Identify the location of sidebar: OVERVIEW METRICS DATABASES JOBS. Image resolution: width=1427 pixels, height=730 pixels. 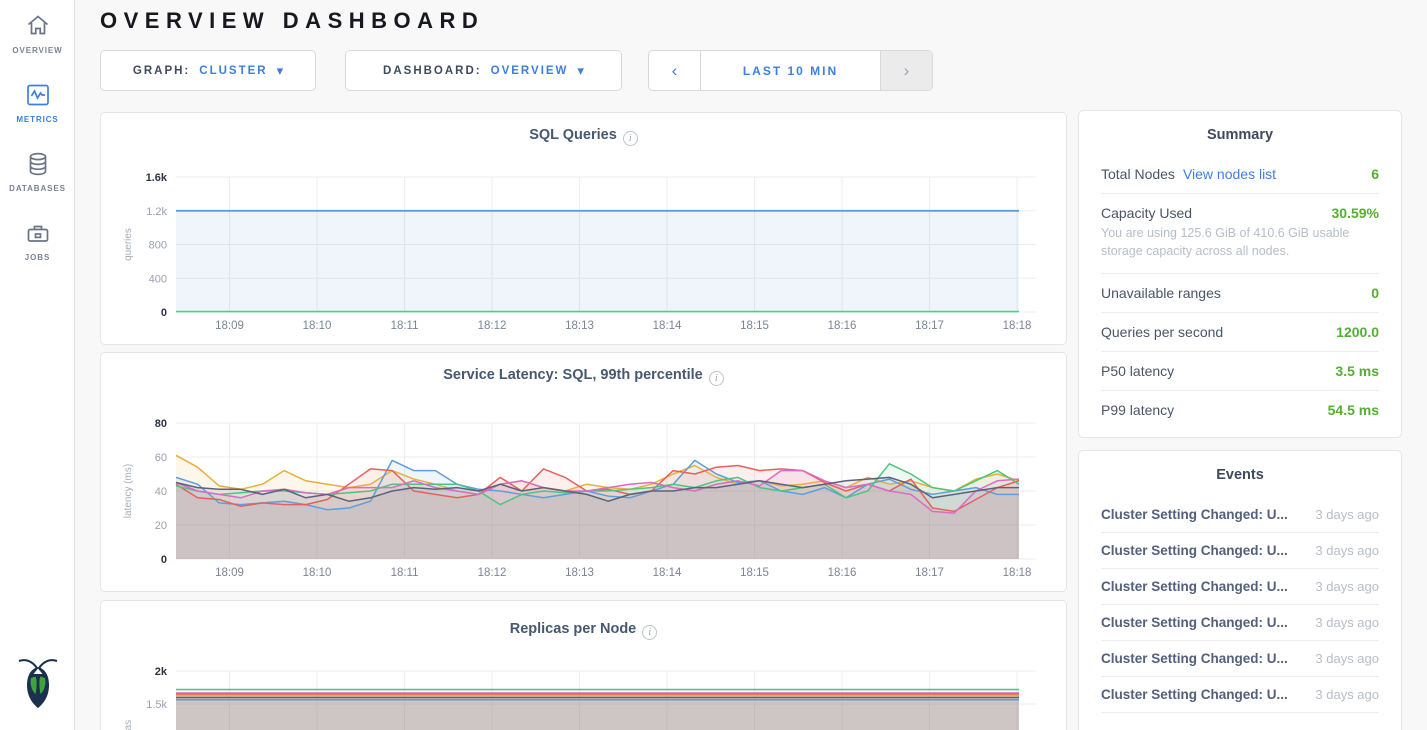
(37, 365).